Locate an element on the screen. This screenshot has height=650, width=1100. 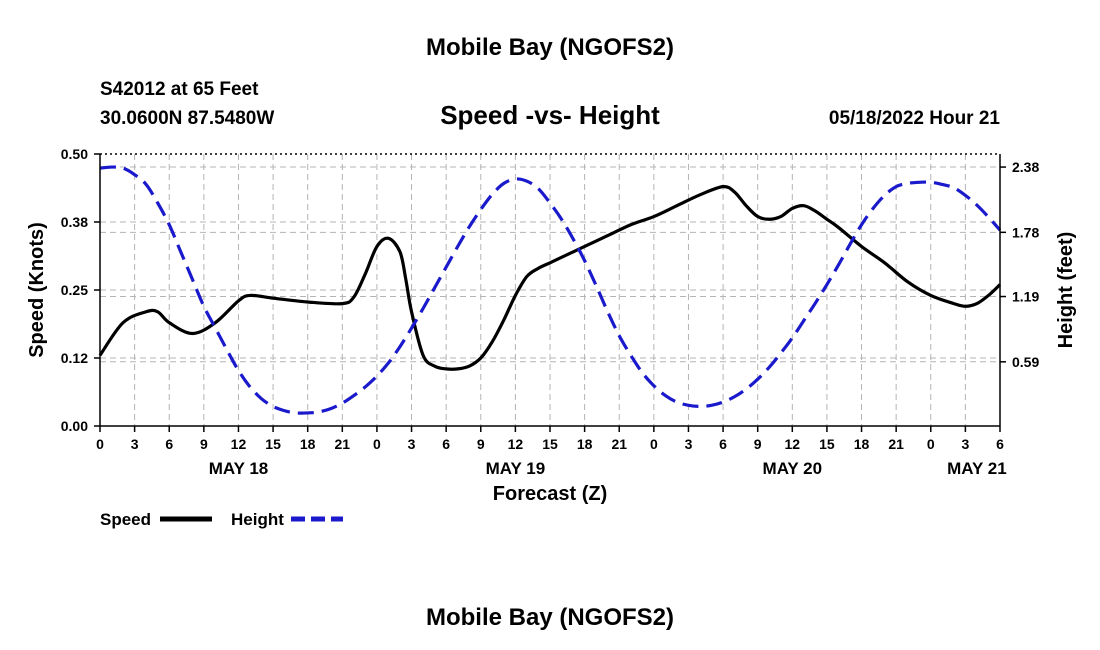
x-date-label: MAY 20 is located at coordinates (793, 468).